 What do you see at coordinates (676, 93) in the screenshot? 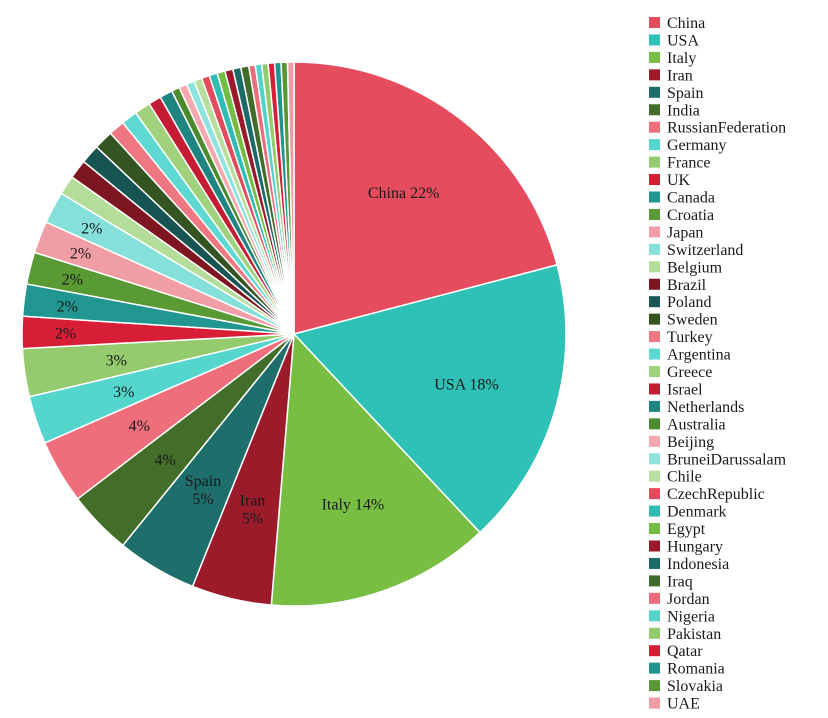
I see `legend-item-spain: Spain` at bounding box center [676, 93].